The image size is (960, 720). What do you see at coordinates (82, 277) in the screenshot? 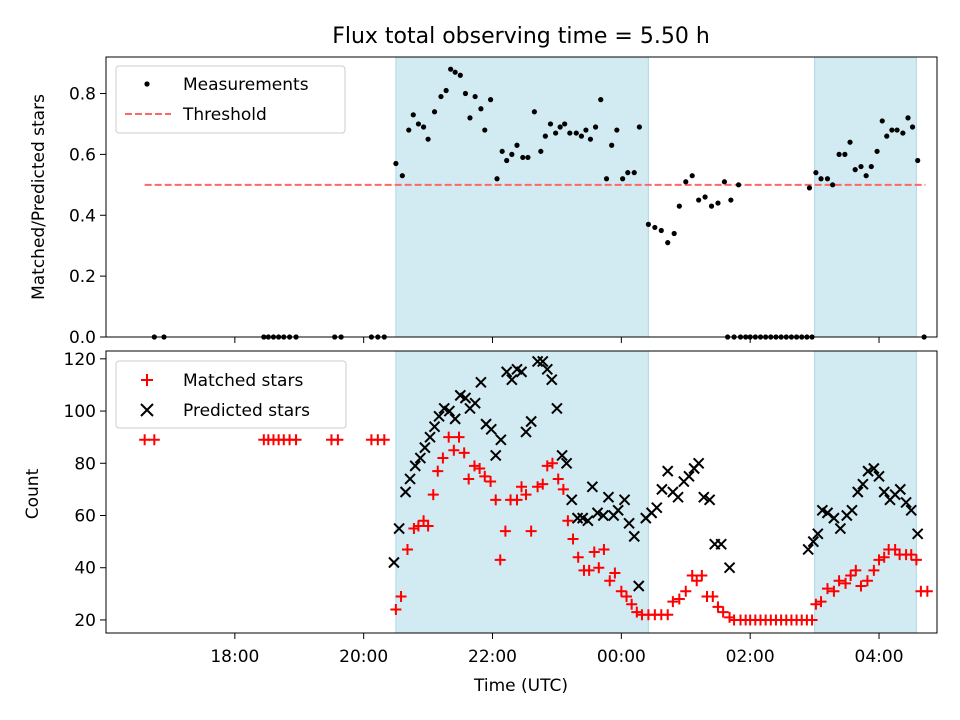
I see `y-tick-label: 0.2` at bounding box center [82, 277].